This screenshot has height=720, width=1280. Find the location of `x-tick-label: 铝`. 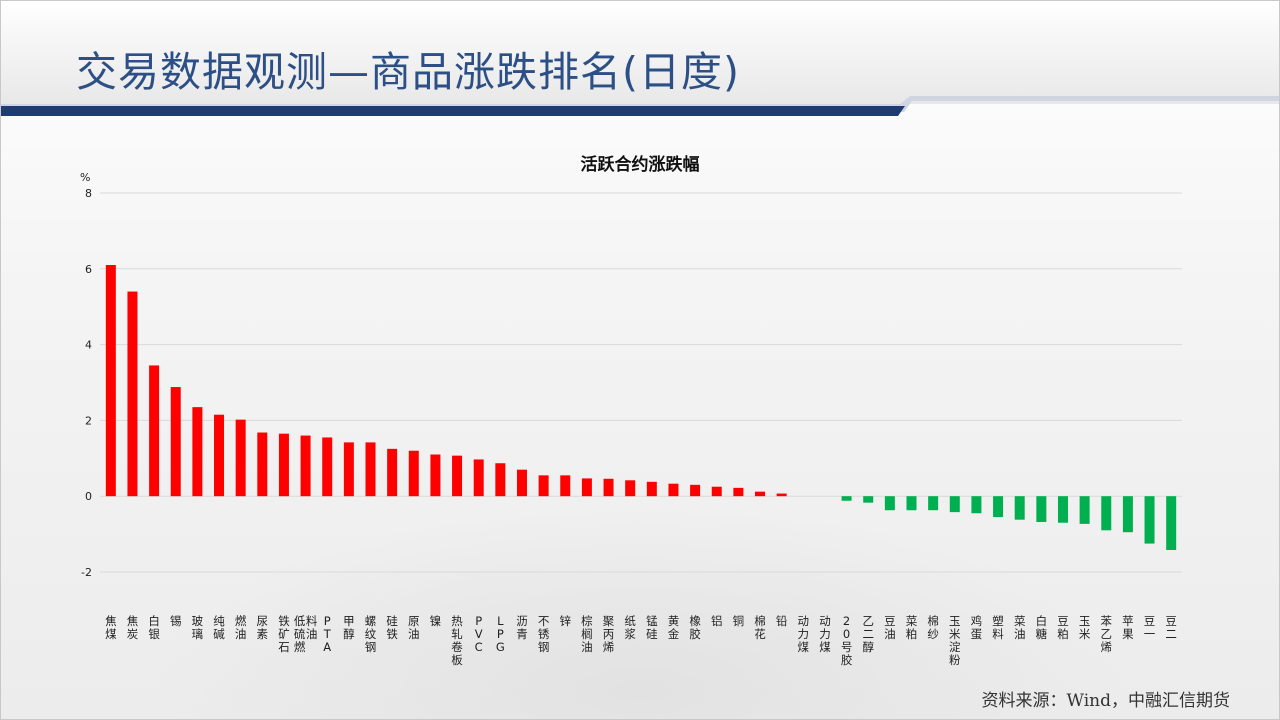

x-tick-label: 铝 is located at coordinates (717, 621).